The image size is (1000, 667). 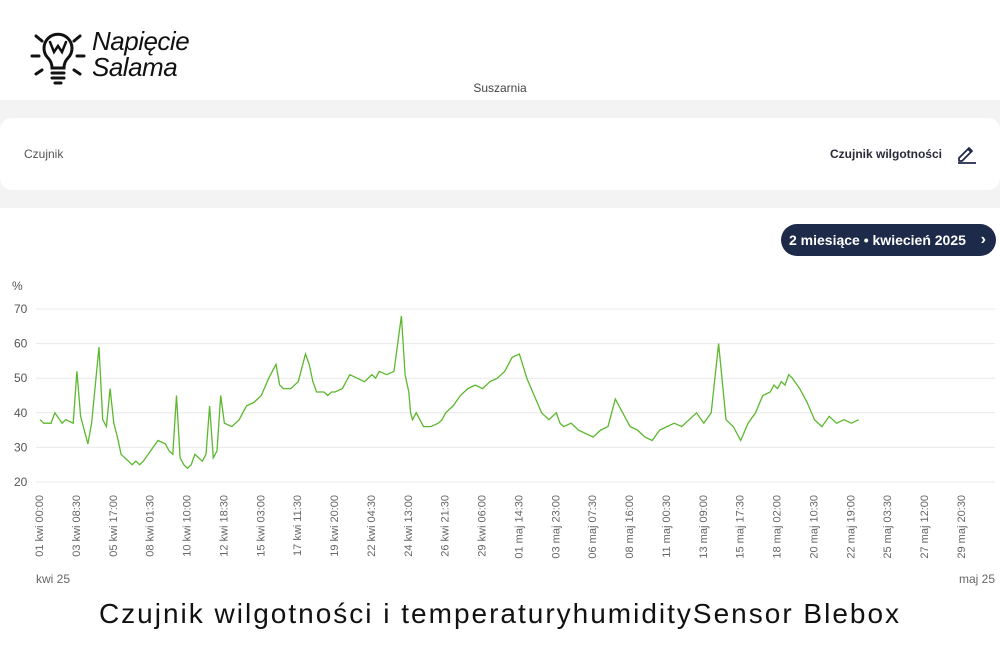 I want to click on page-subtitle: Suszarnia, so click(x=500, y=88).